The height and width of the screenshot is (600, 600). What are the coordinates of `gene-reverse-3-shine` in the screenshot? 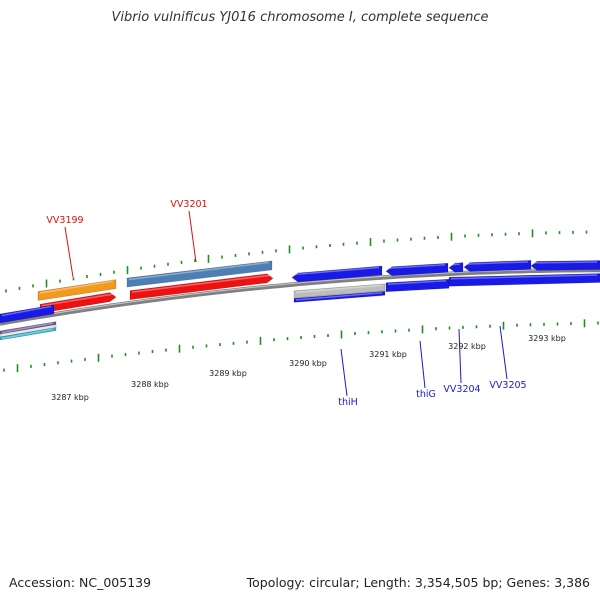 It's located at (455, 264).